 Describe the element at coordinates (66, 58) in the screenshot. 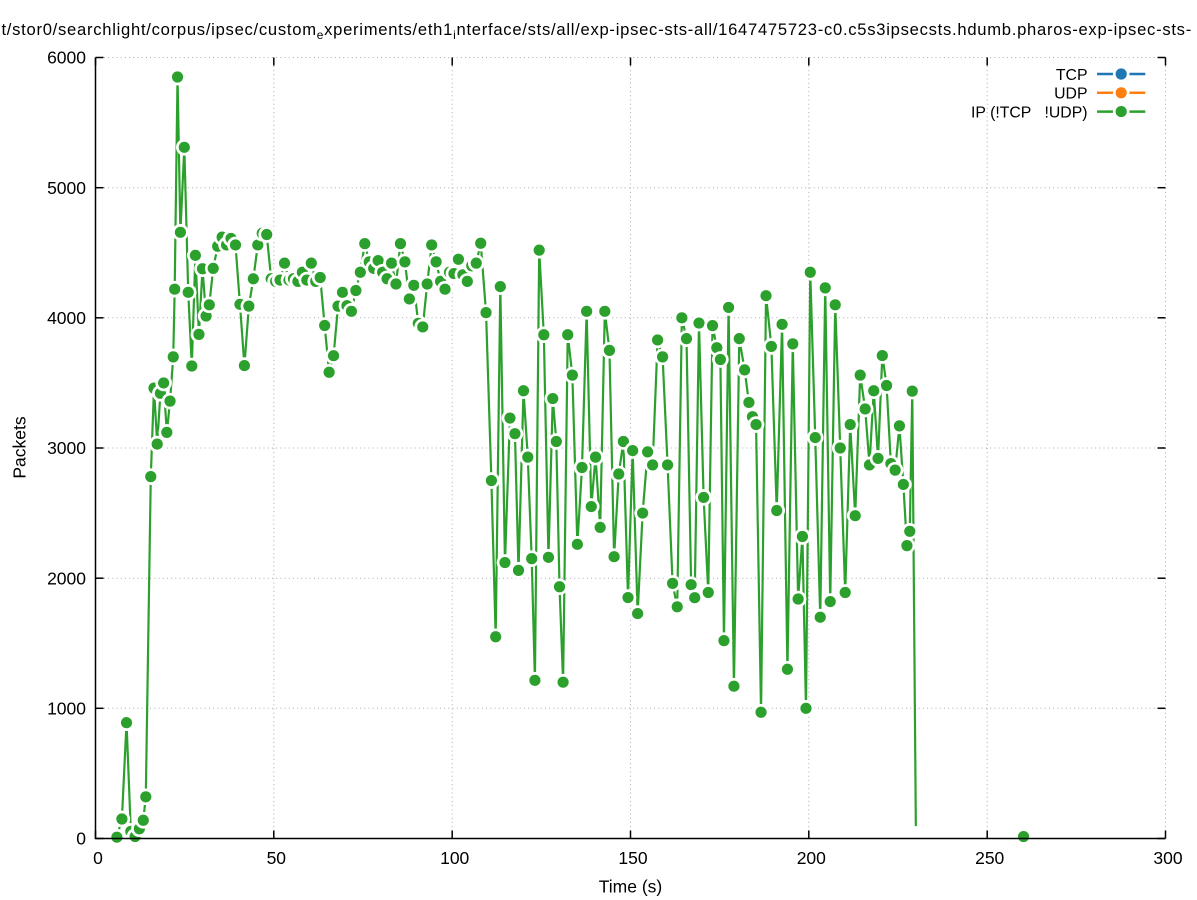

I see `svg-text: 6000` at that location.